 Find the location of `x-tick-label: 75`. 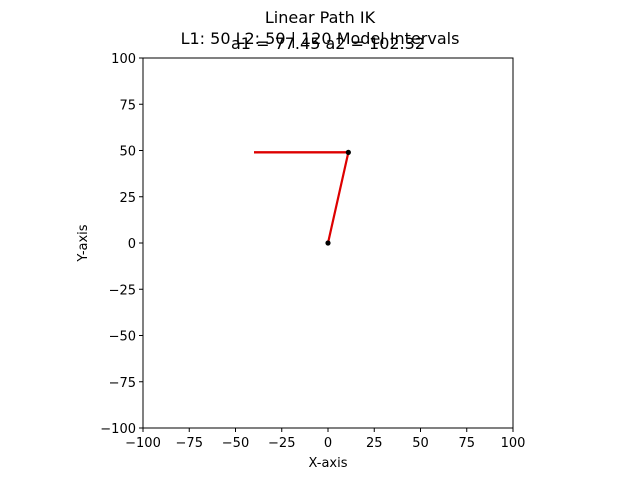

x-tick-label: 75 is located at coordinates (466, 443).